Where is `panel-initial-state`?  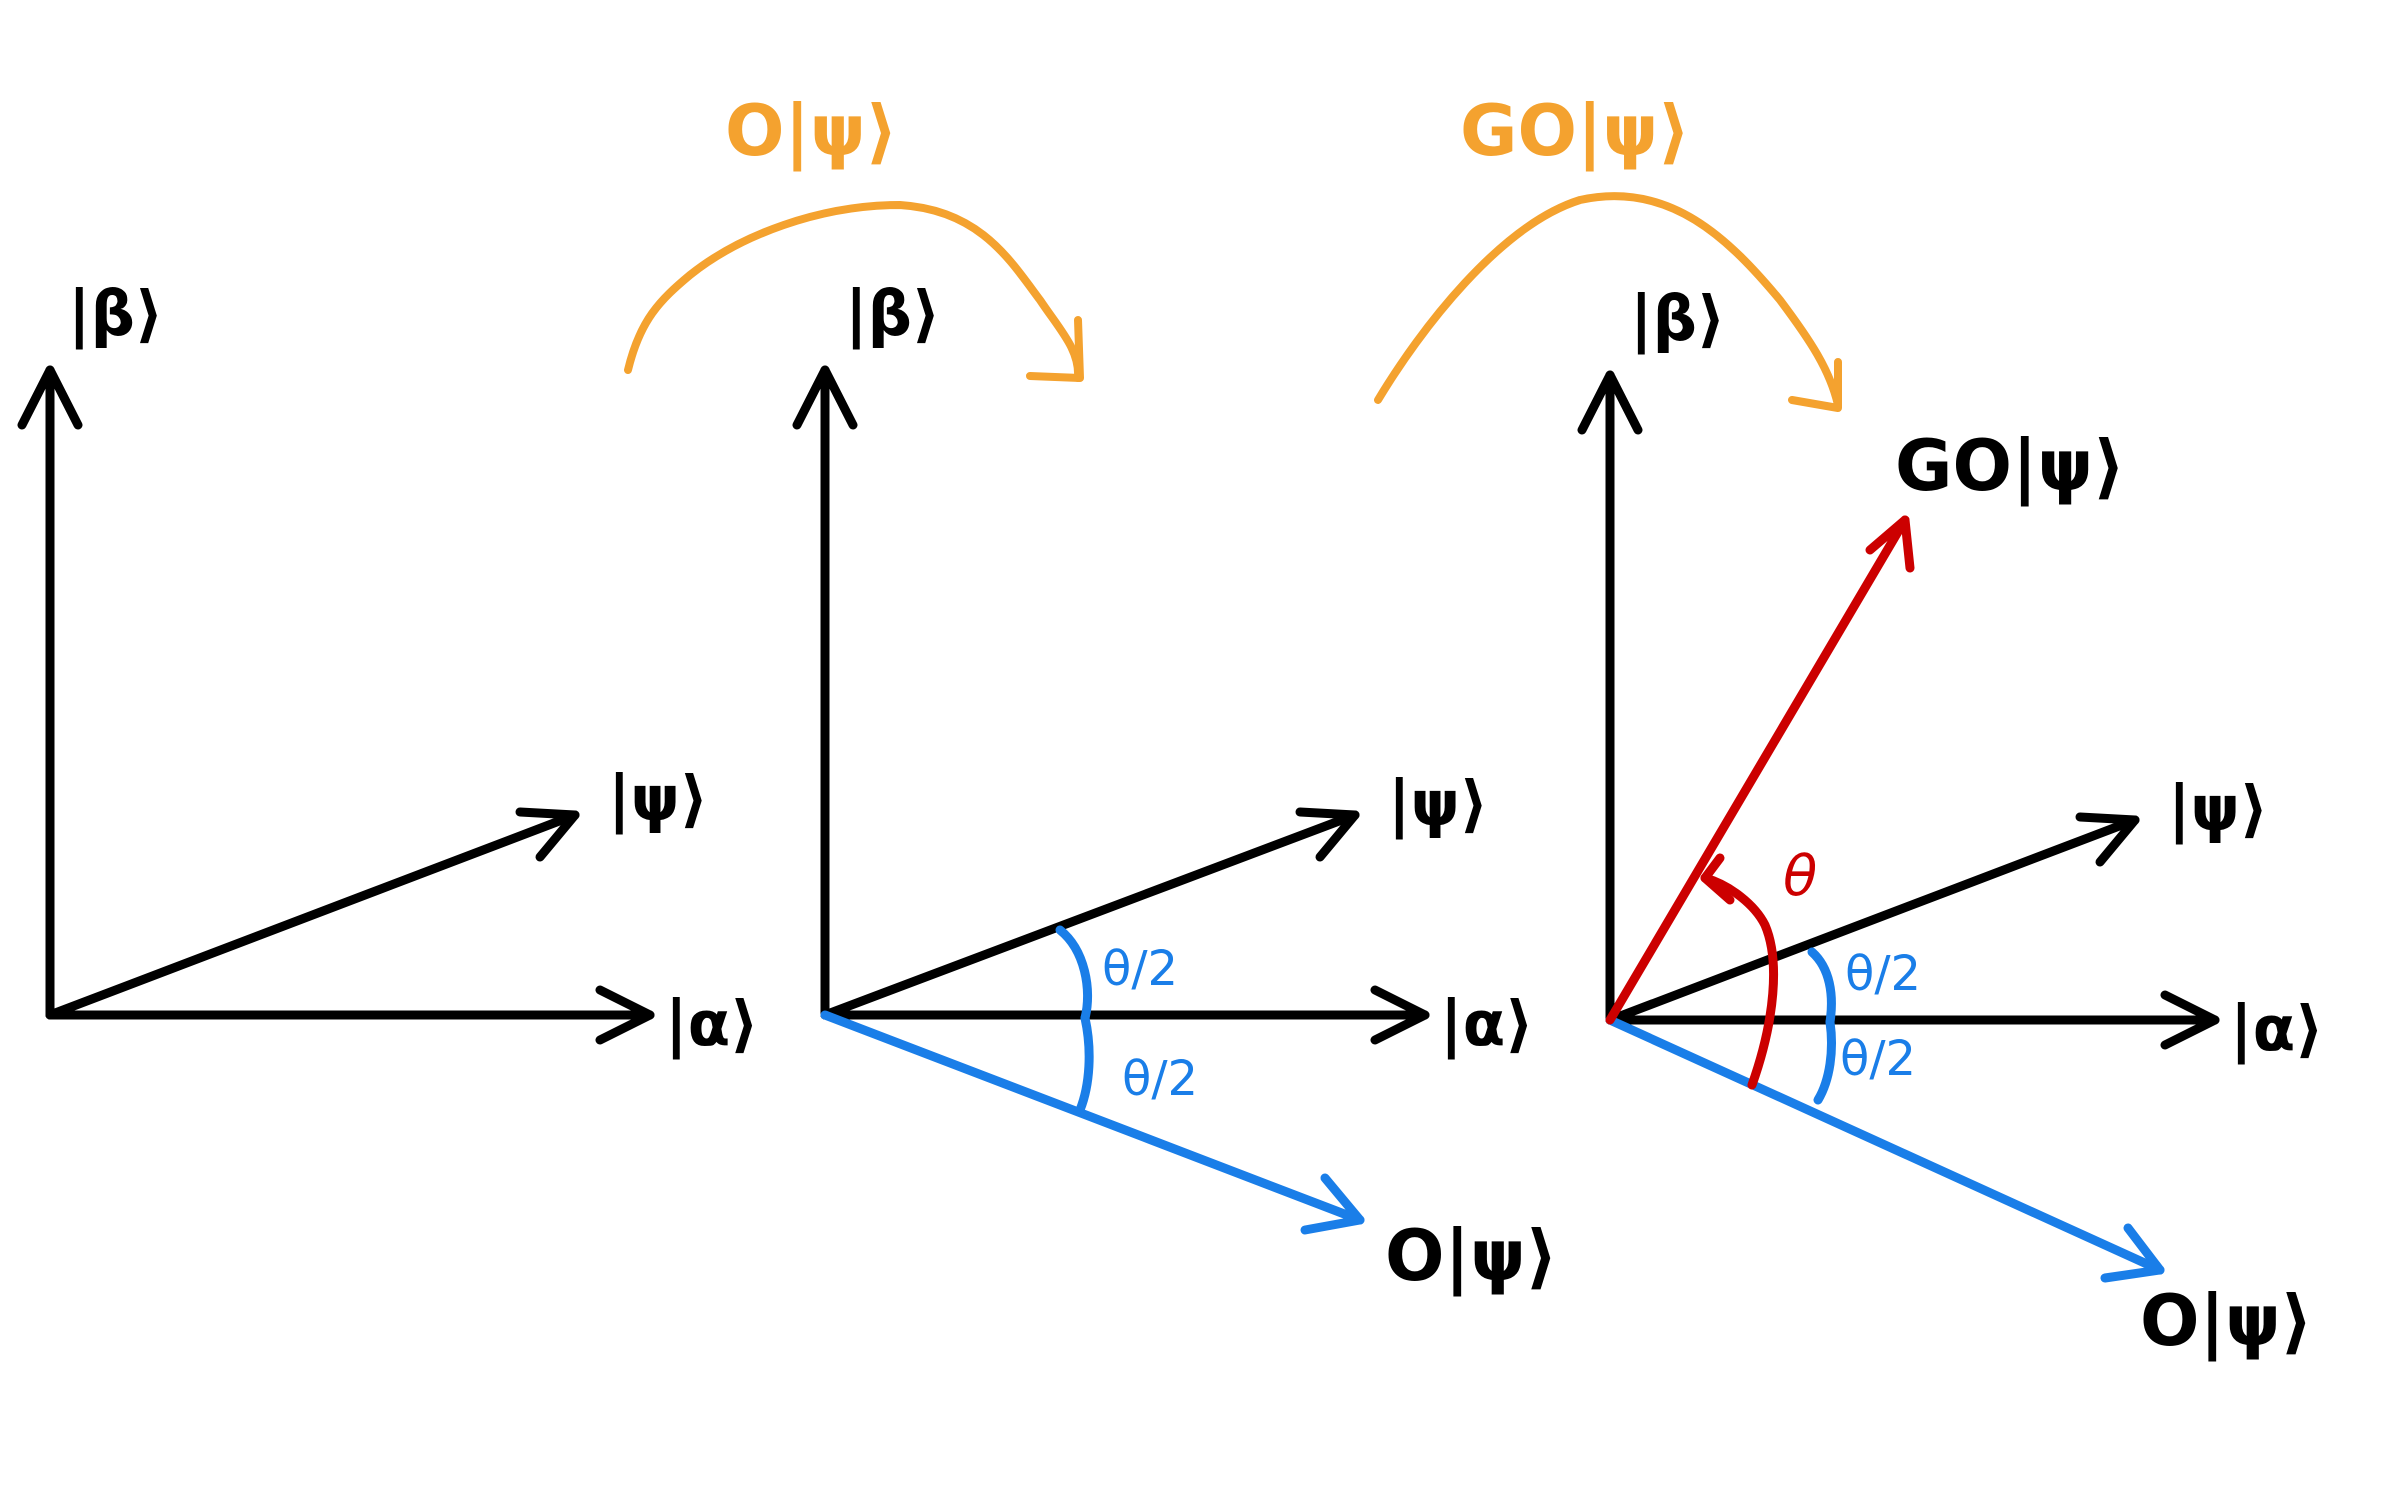 panel-initial-state is located at coordinates (336, 705).